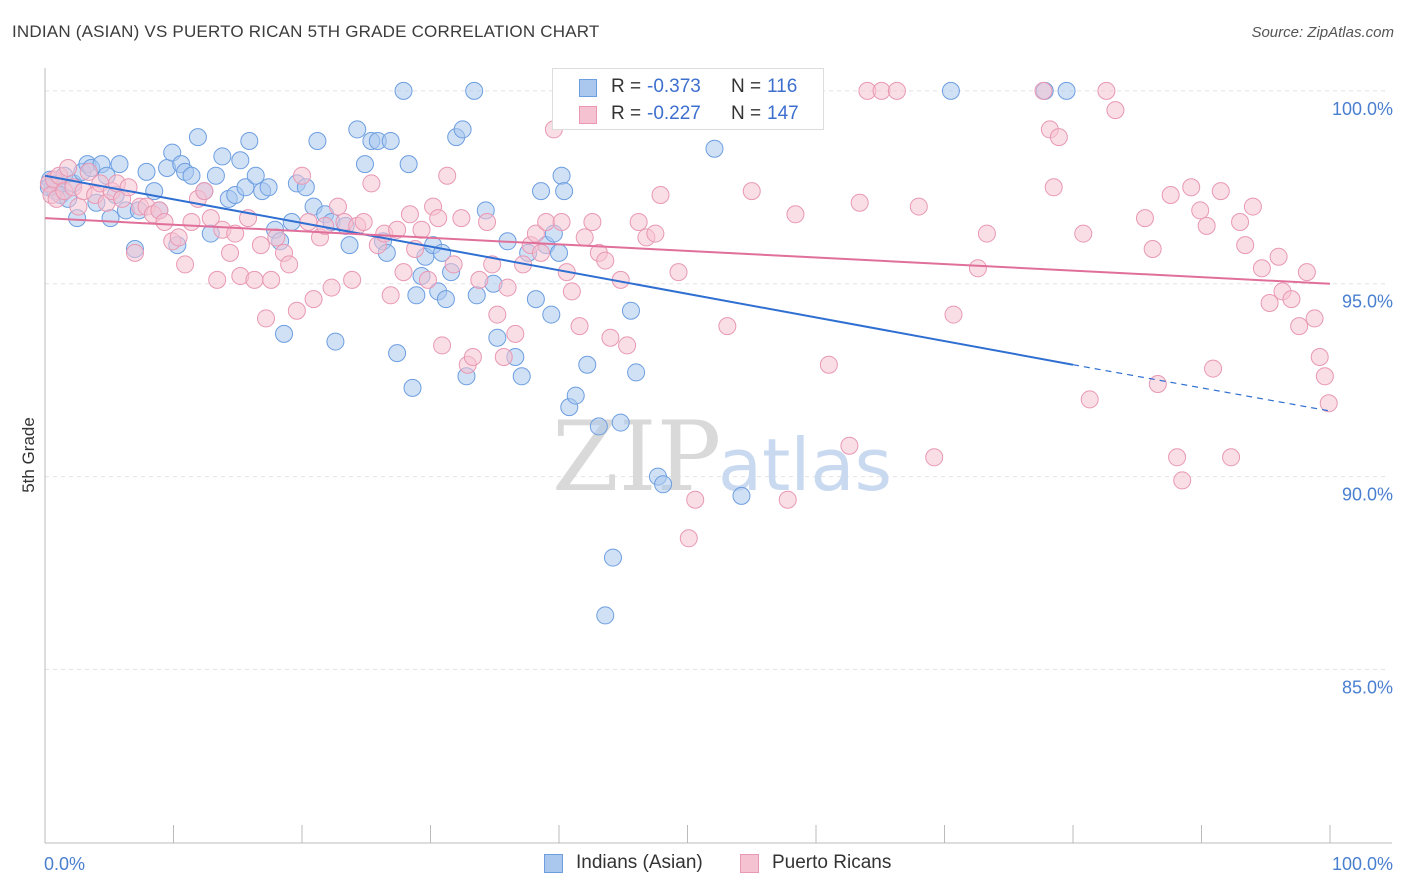  Describe the element at coordinates (674, 113) in the screenshot. I see `stats-r-value: -0.227` at that location.